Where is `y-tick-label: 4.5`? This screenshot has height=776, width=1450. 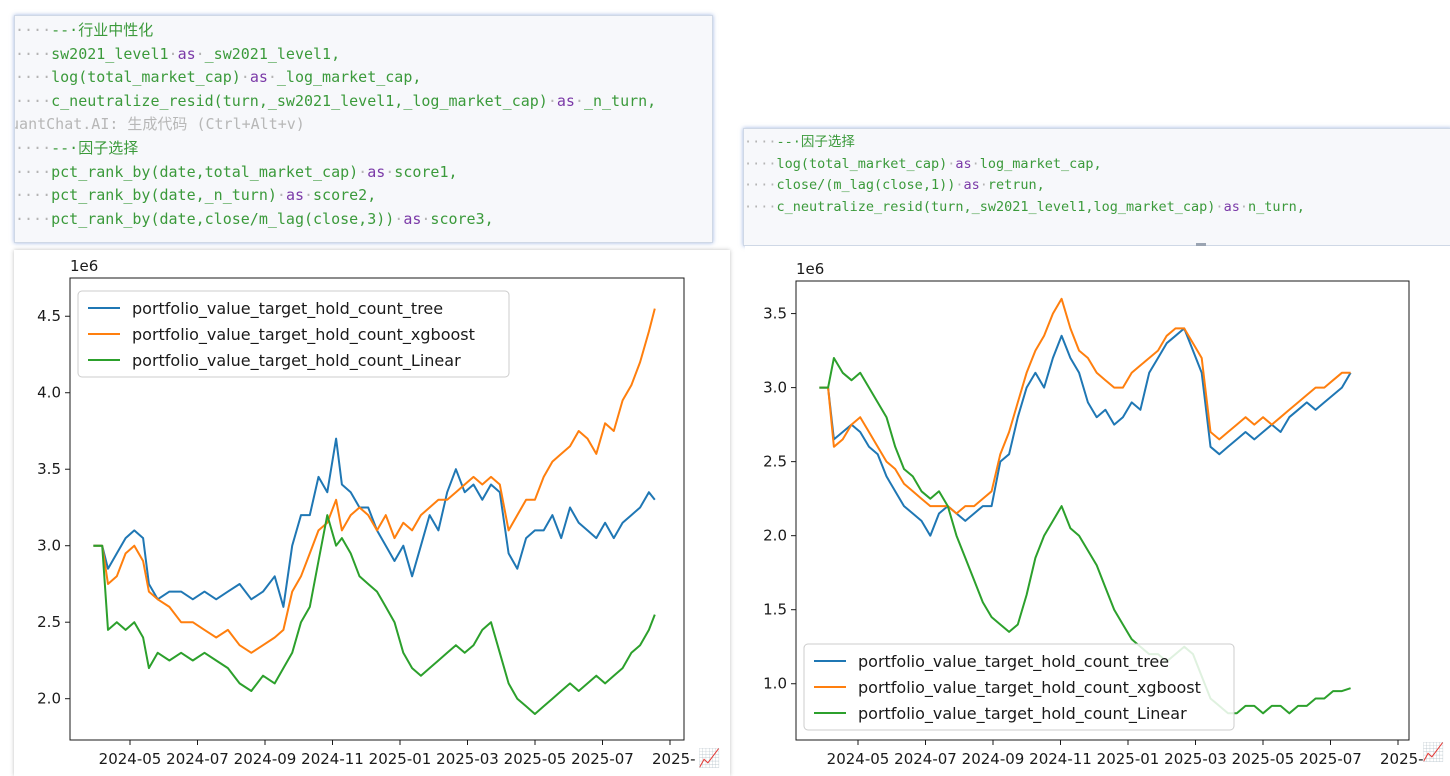
y-tick-label: 4.5 is located at coordinates (49, 316).